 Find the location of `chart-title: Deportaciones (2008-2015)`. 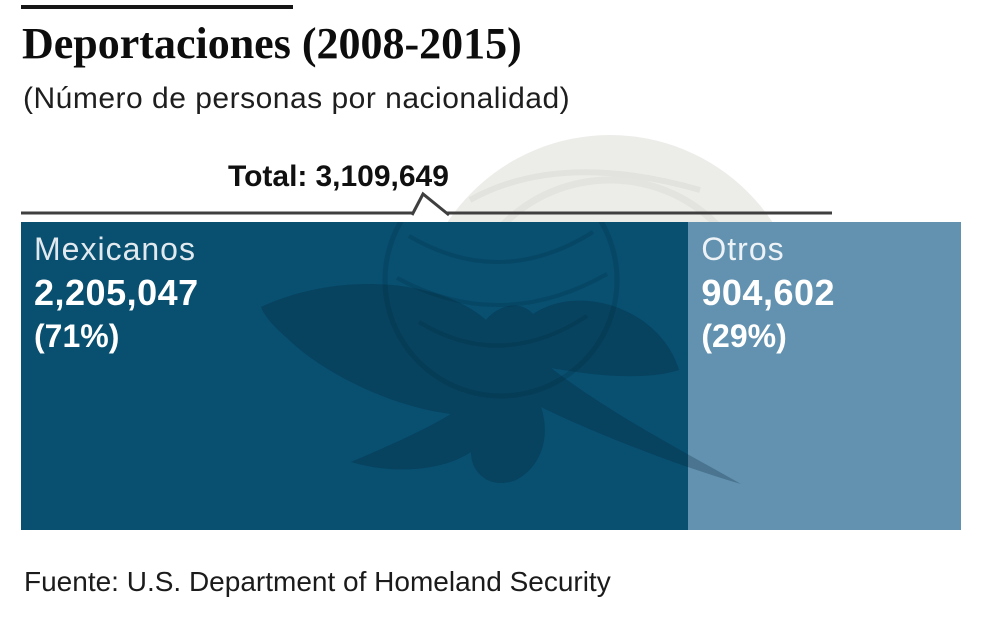

chart-title: Deportaciones (2008-2015) is located at coordinates (272, 43).